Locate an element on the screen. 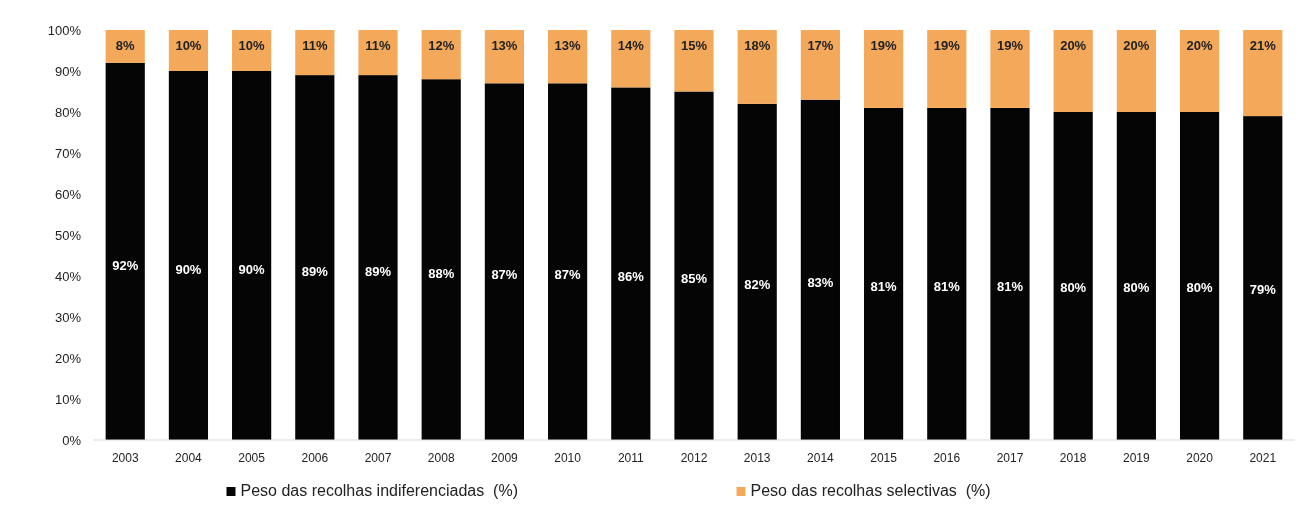  data-label: 79% is located at coordinates (1263, 290).